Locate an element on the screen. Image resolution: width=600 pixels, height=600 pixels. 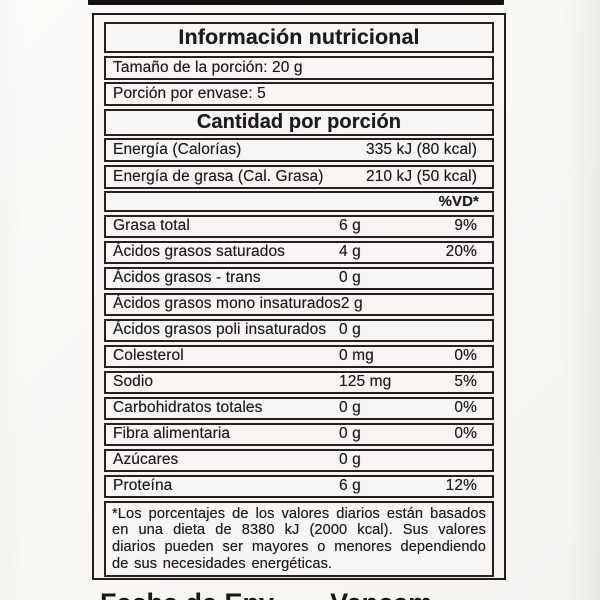
nutrient-name: Ácidos grasos saturados is located at coordinates (199, 252).